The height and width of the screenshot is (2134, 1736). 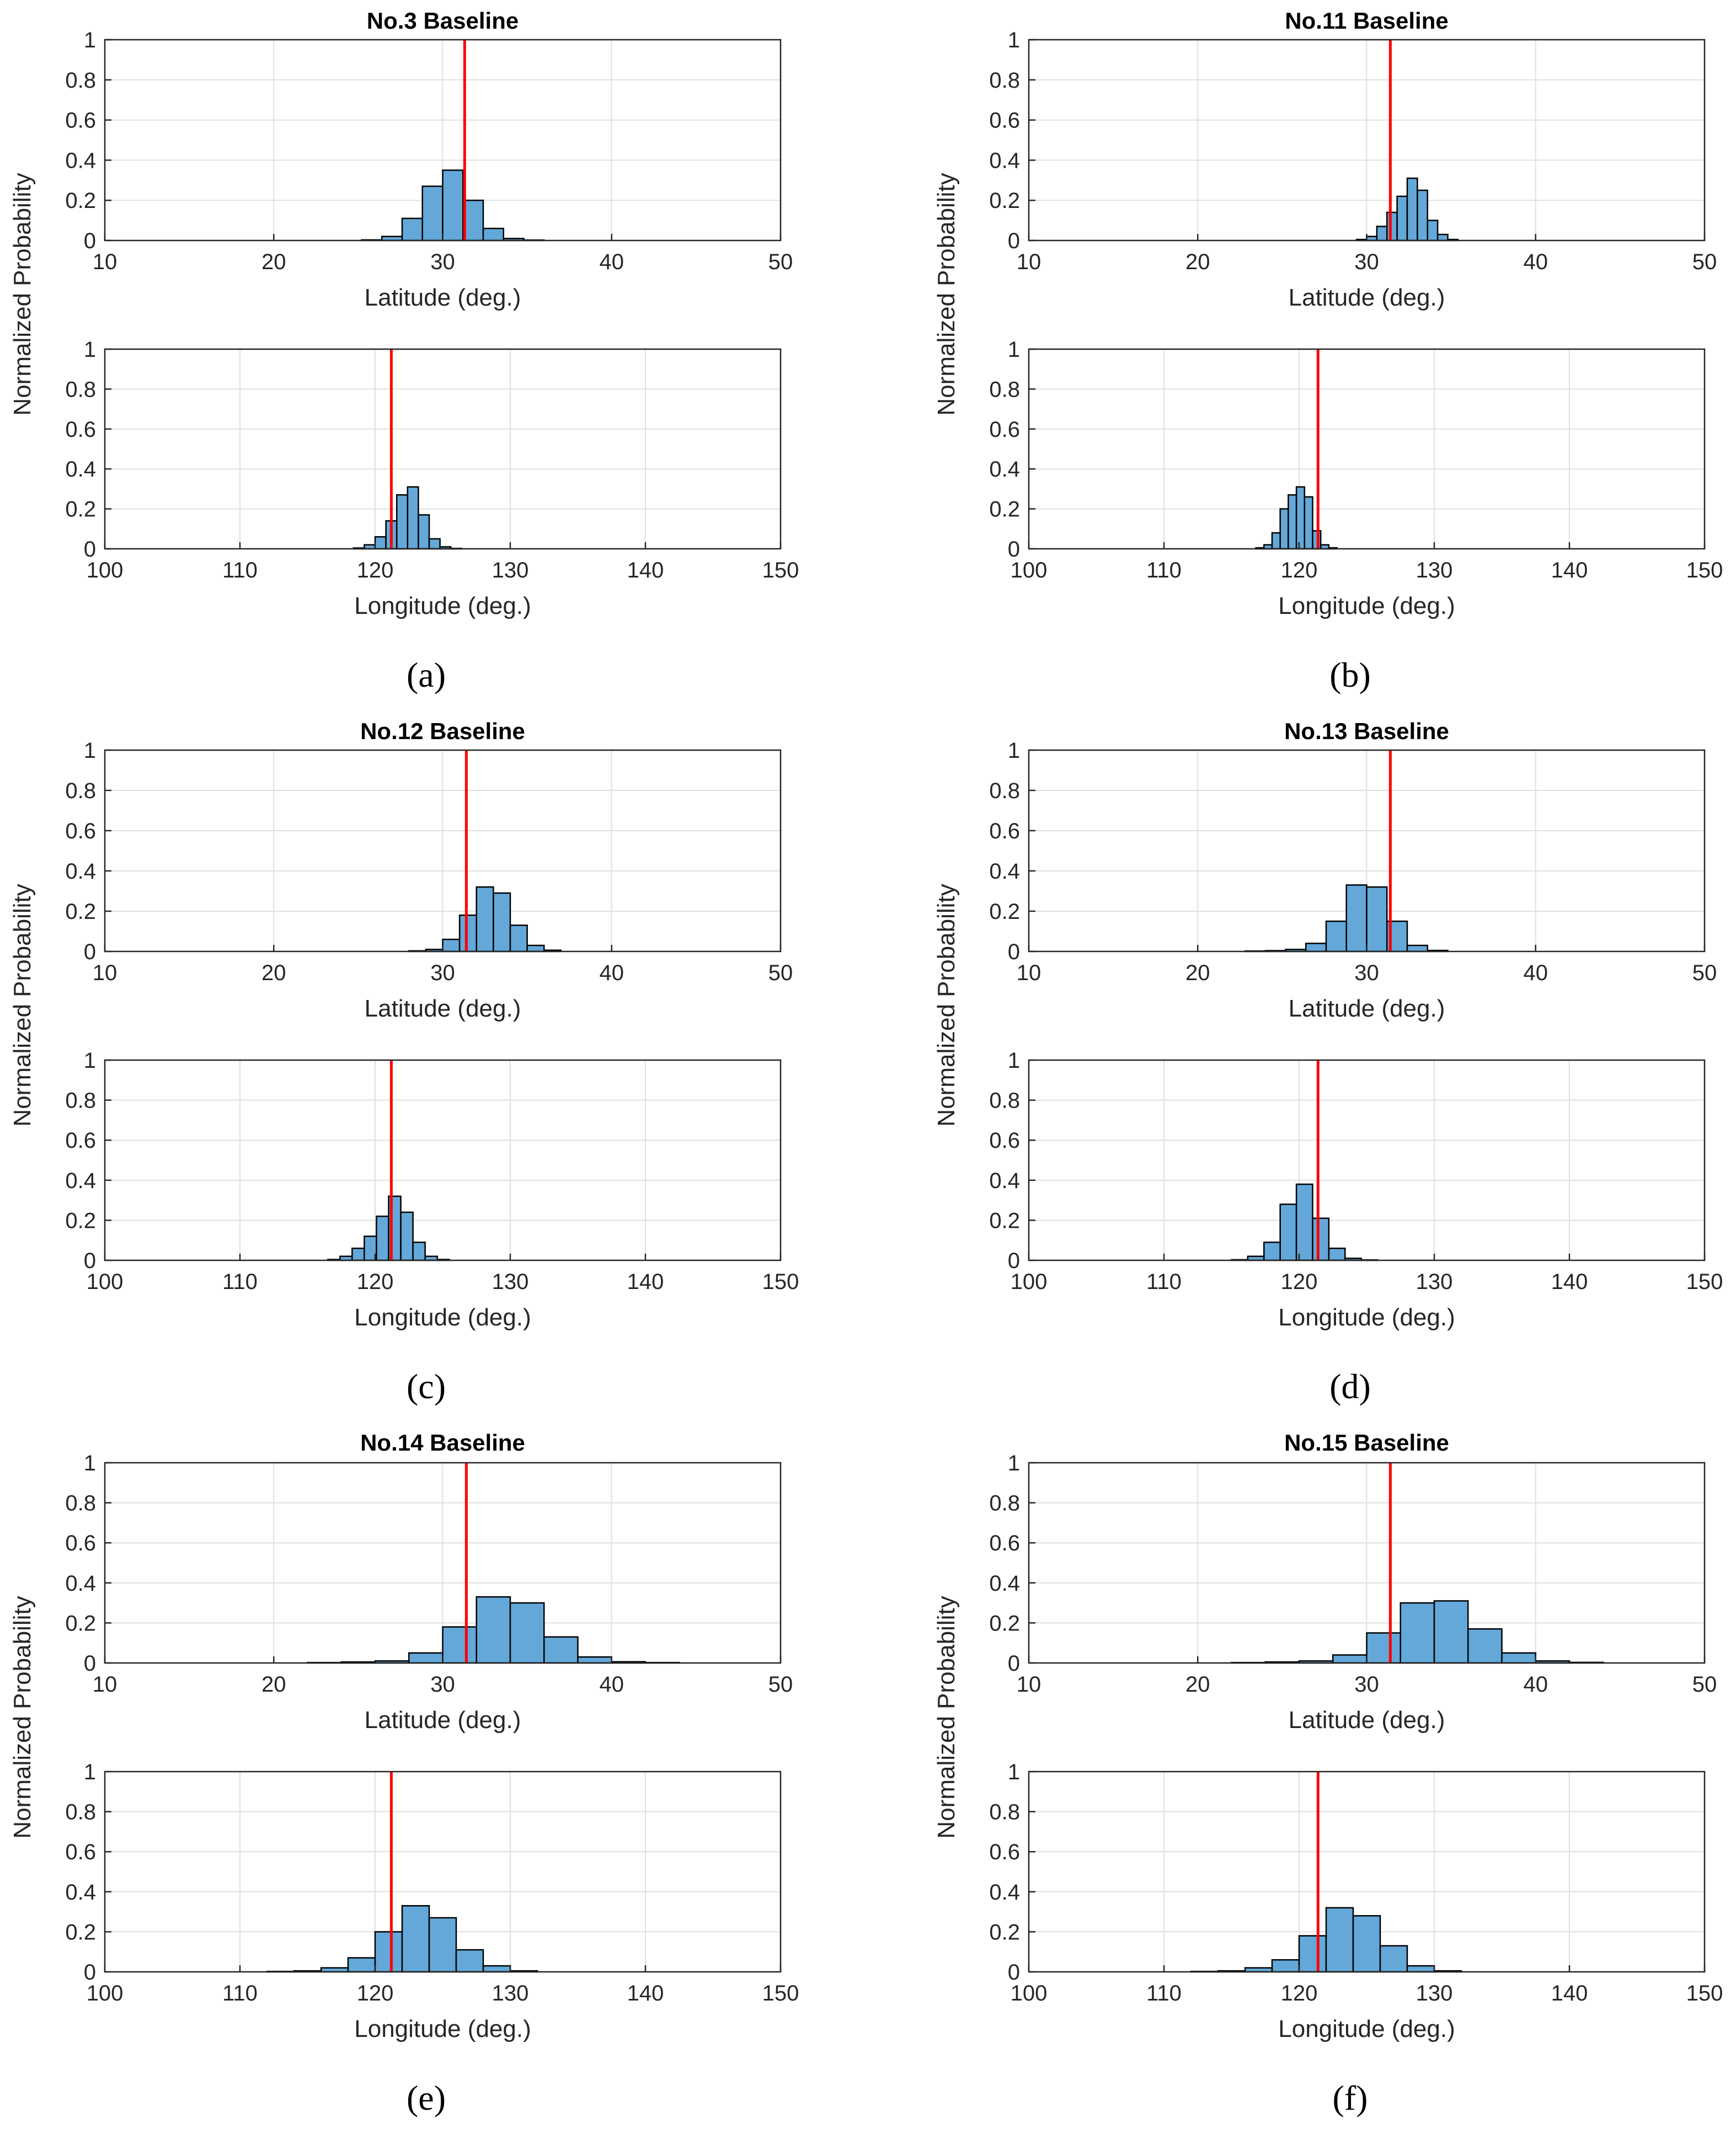 What do you see at coordinates (510, 570) in the screenshot?
I see `longitude-x-tick-label: 130` at bounding box center [510, 570].